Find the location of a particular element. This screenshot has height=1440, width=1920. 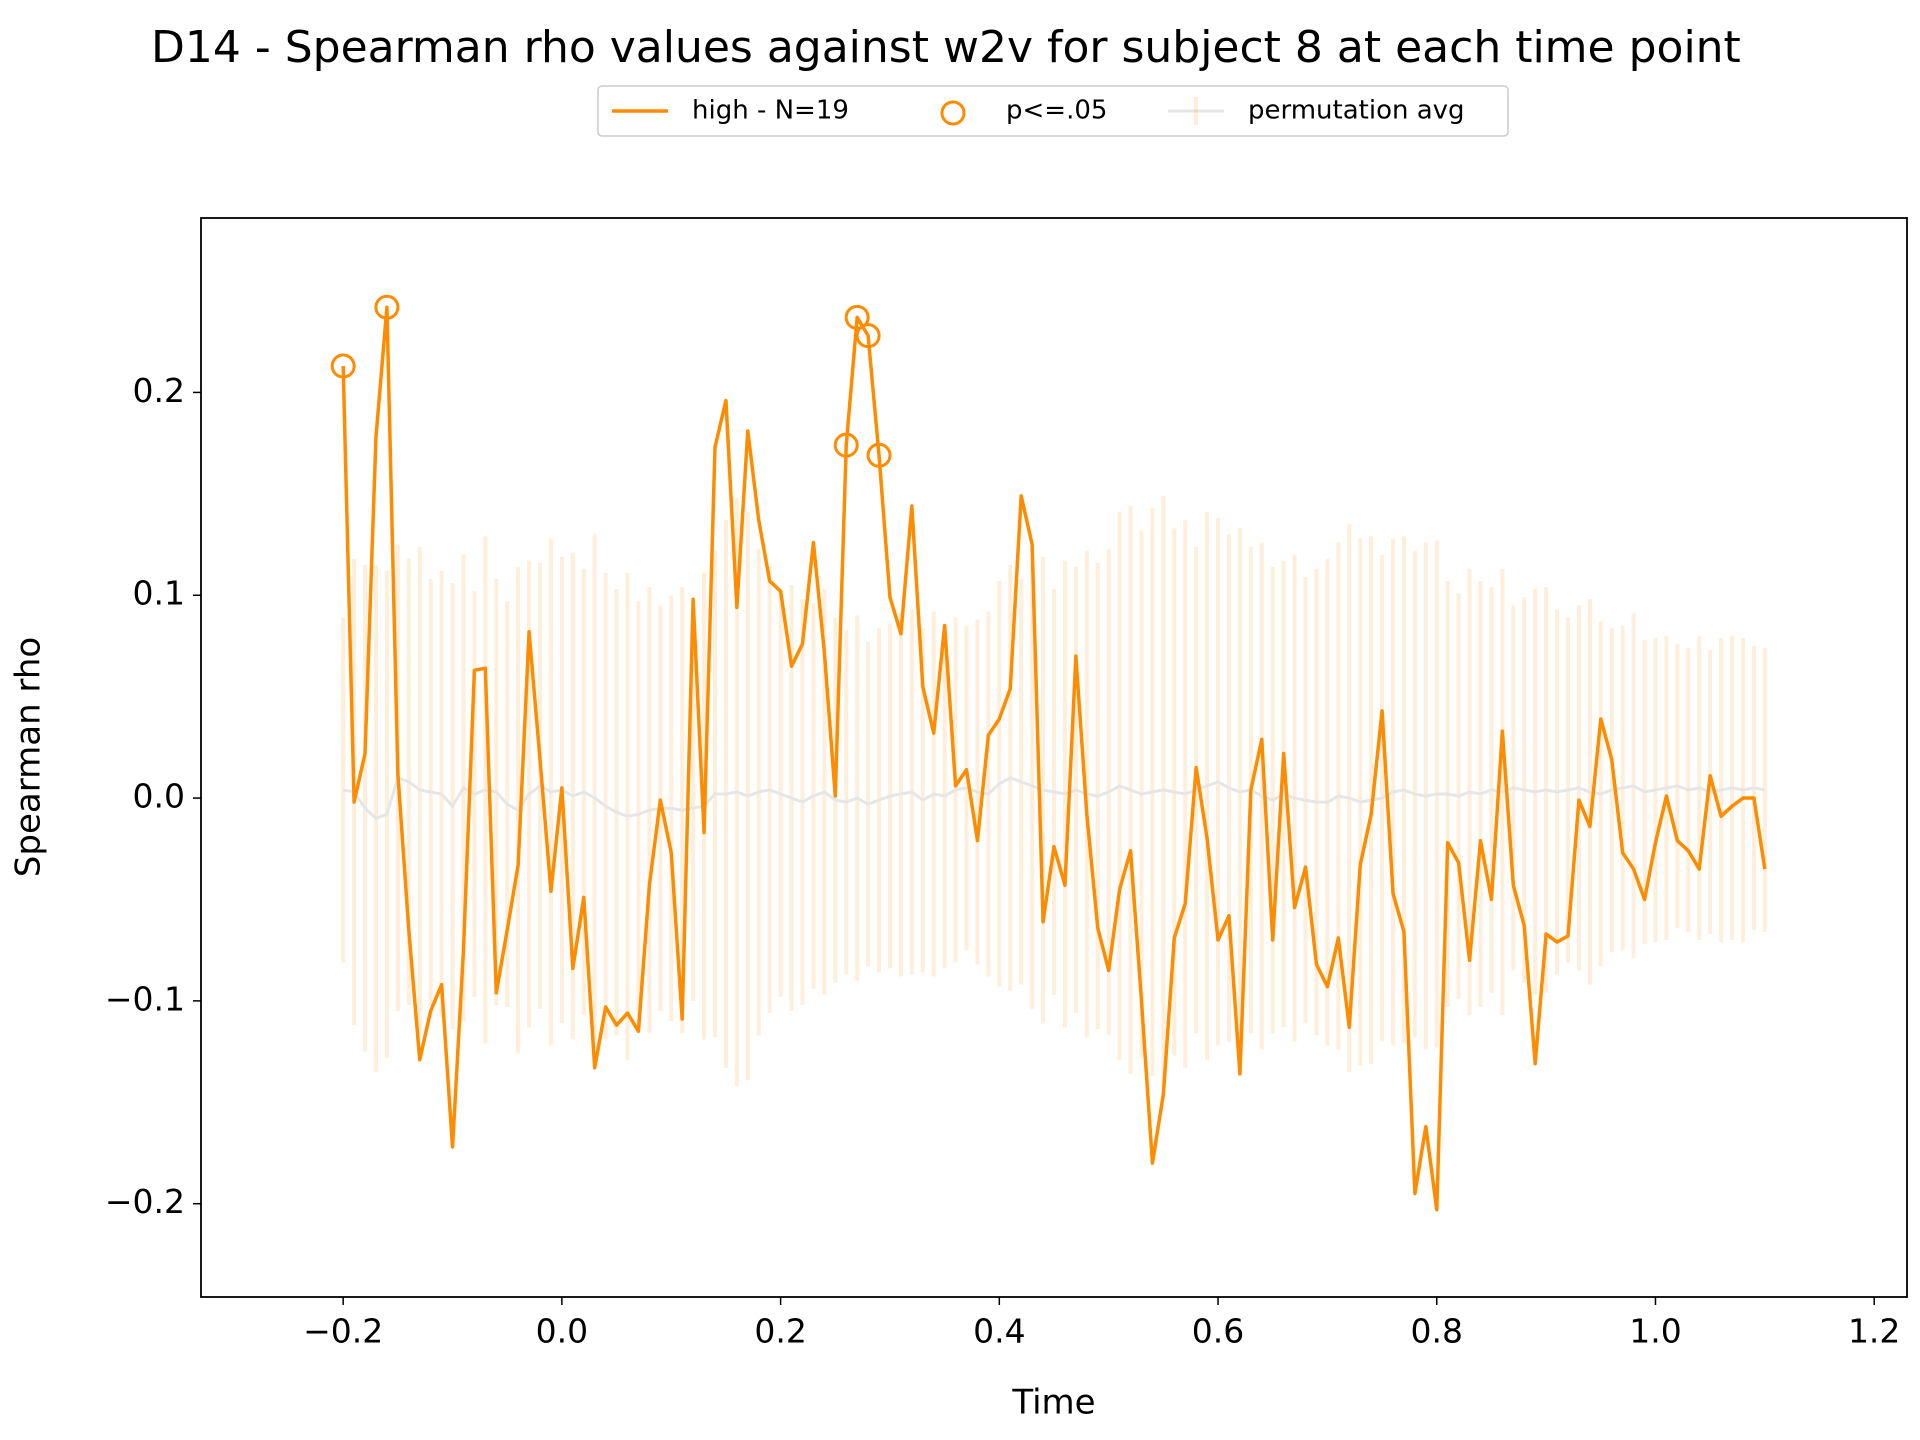

x-axis-label: Time is located at coordinates (1053, 1403).